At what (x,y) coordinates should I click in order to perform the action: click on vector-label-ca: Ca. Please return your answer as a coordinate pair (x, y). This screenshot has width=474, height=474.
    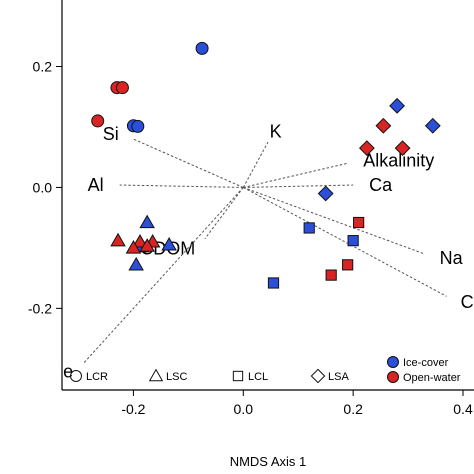
    Looking at the image, I should click on (381, 185).